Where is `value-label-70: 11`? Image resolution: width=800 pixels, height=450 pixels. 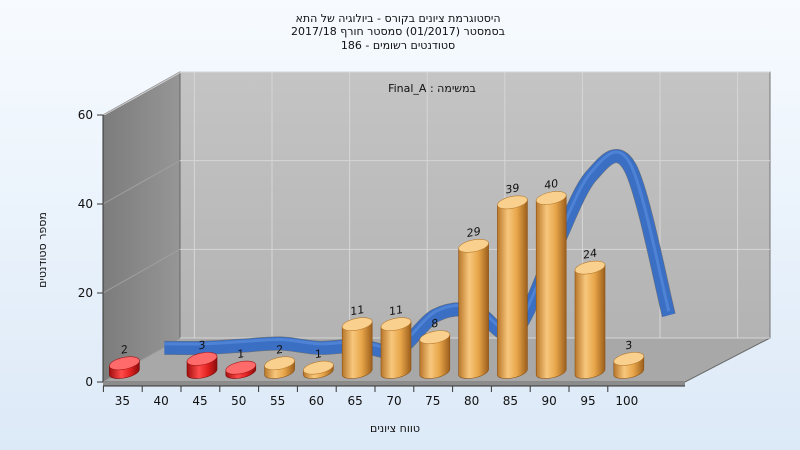 value-label-70: 11 is located at coordinates (396, 310).